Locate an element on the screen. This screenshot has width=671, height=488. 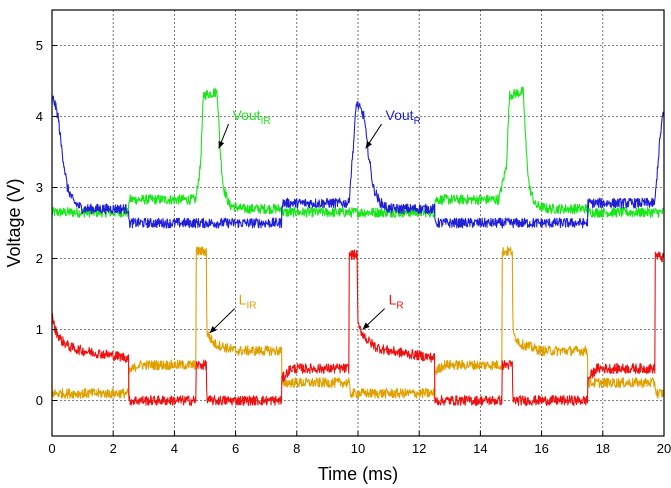
y-tick-label: 4 is located at coordinates (39, 116).